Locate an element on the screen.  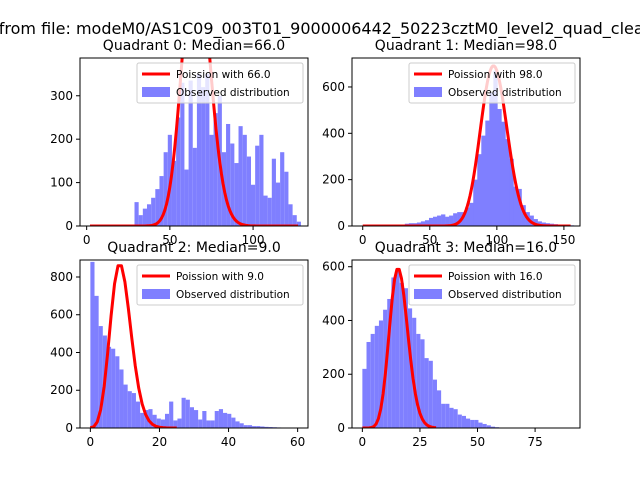
legend-bar-swatch is located at coordinates (156, 92).